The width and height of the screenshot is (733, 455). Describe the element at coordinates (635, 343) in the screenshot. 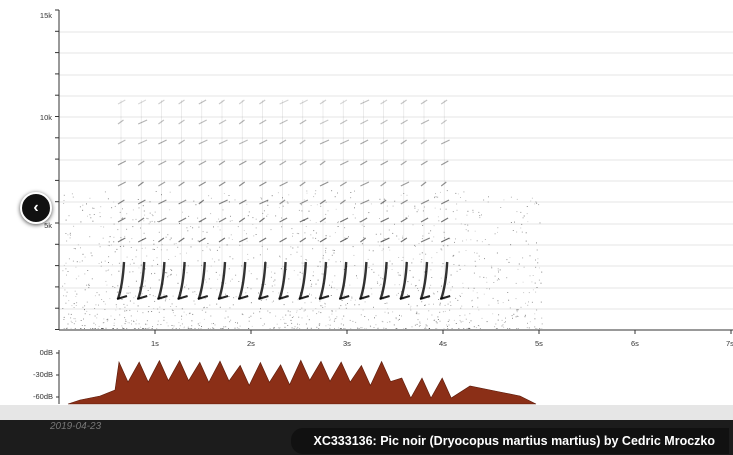

I see `time-label-6s: 6s` at that location.